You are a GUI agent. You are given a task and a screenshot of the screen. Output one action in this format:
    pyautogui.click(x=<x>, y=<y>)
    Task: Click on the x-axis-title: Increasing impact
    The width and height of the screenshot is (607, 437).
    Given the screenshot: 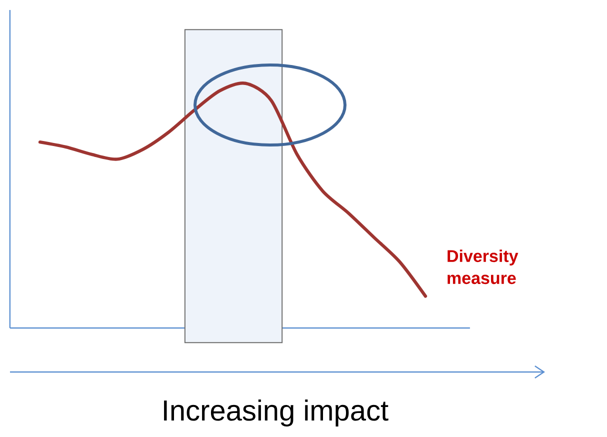 What is the action you would take?
    pyautogui.click(x=276, y=413)
    